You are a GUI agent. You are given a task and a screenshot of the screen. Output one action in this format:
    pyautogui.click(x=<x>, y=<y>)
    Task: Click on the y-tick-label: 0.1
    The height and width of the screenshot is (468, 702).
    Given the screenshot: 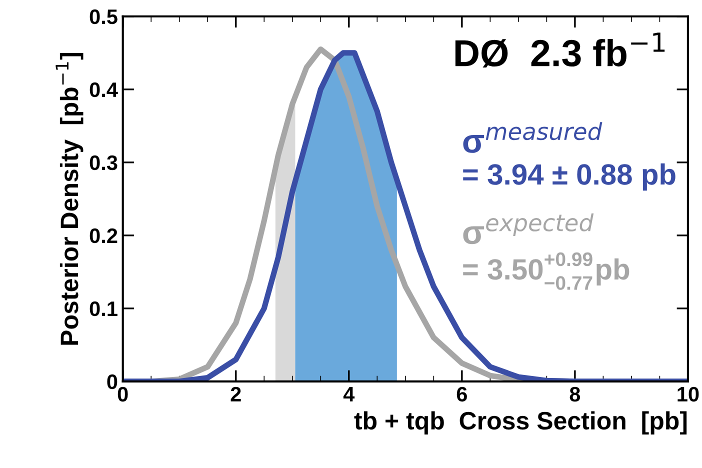 What is the action you would take?
    pyautogui.click(x=104, y=308)
    